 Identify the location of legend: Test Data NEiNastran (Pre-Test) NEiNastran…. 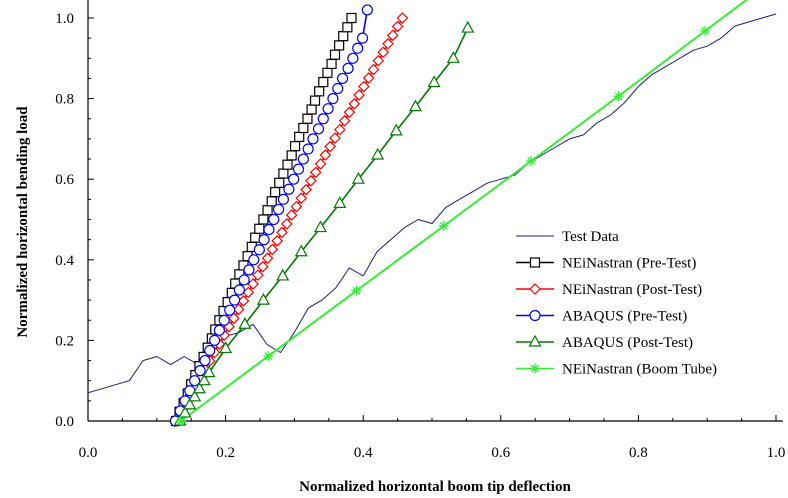
(616, 303).